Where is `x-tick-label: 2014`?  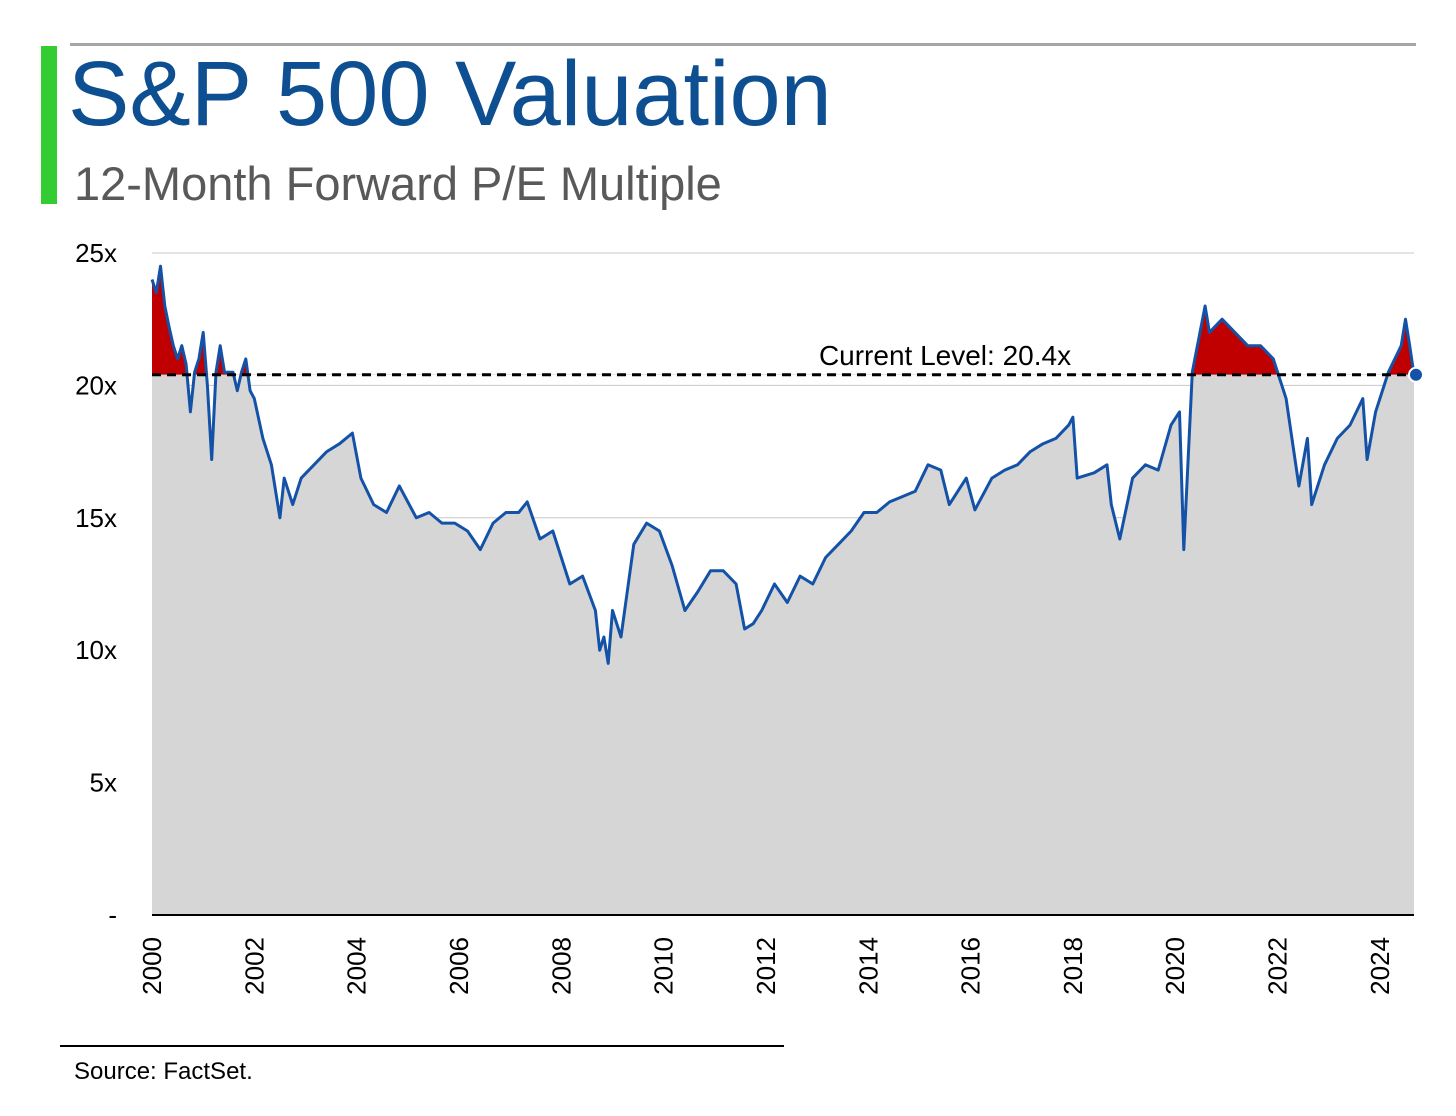 x-tick-label: 2014 is located at coordinates (868, 966).